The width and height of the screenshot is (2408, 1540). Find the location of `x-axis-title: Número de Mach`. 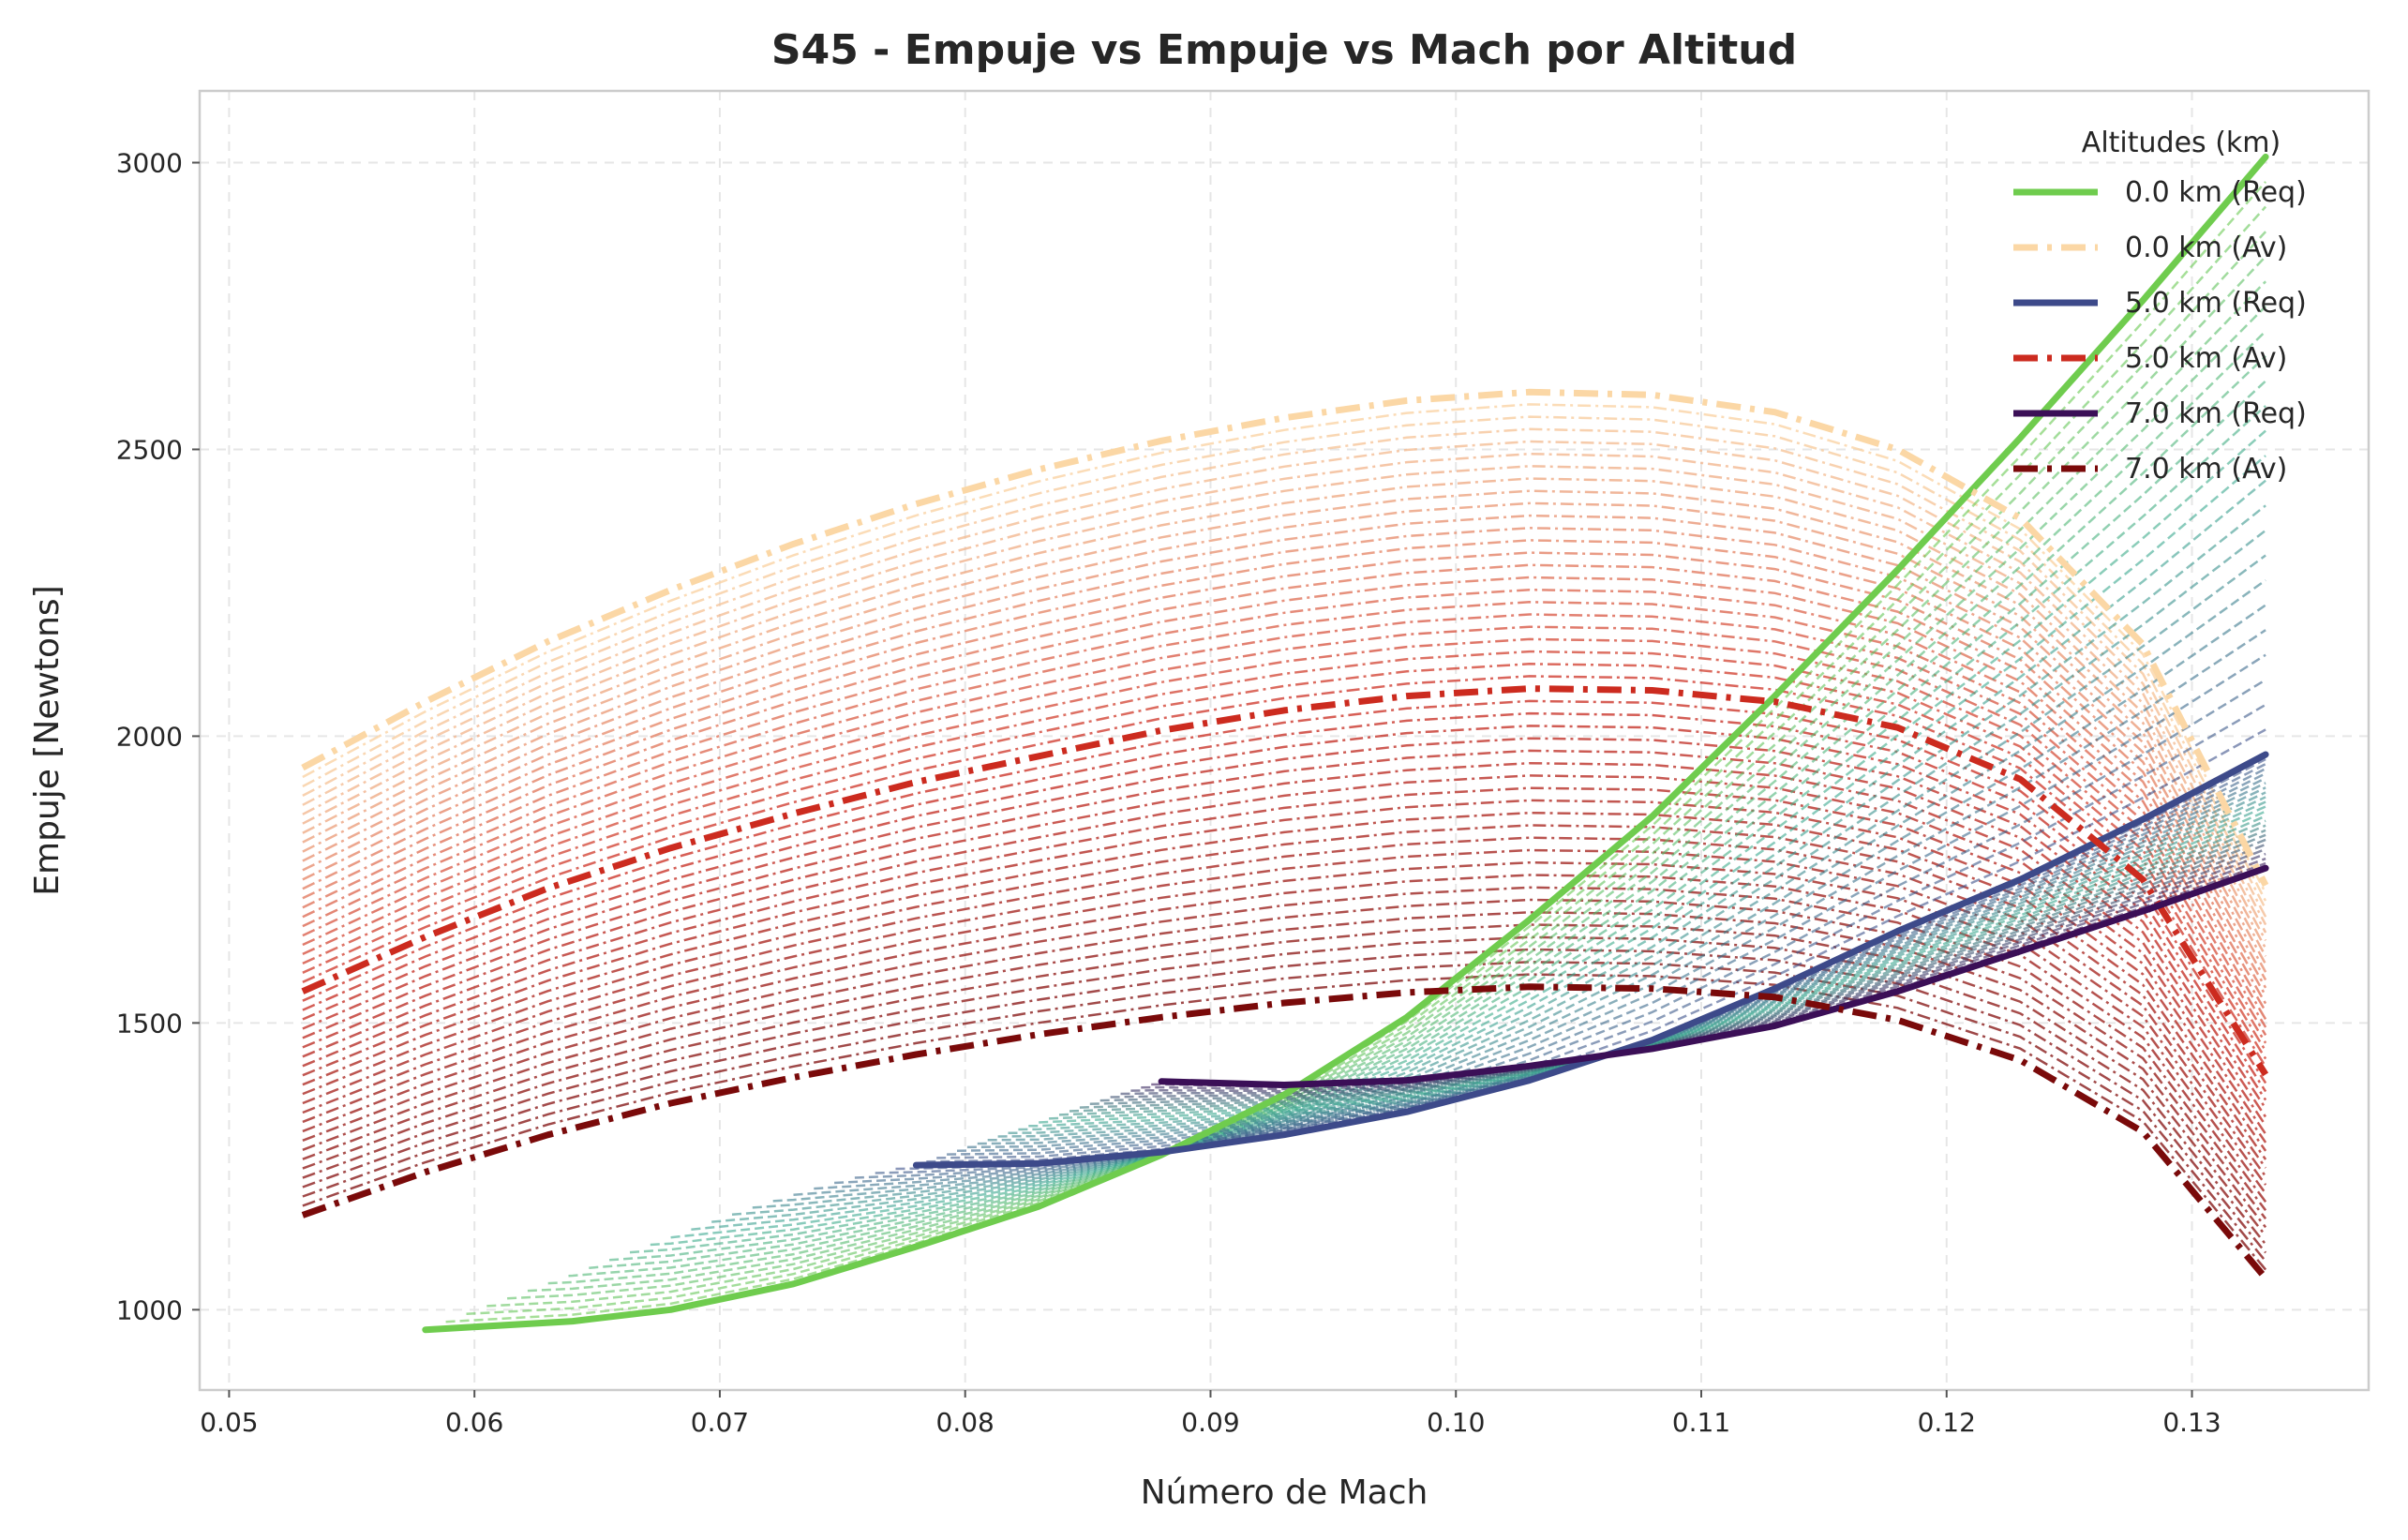

x-axis-title: Número de Mach is located at coordinates (1284, 1492).